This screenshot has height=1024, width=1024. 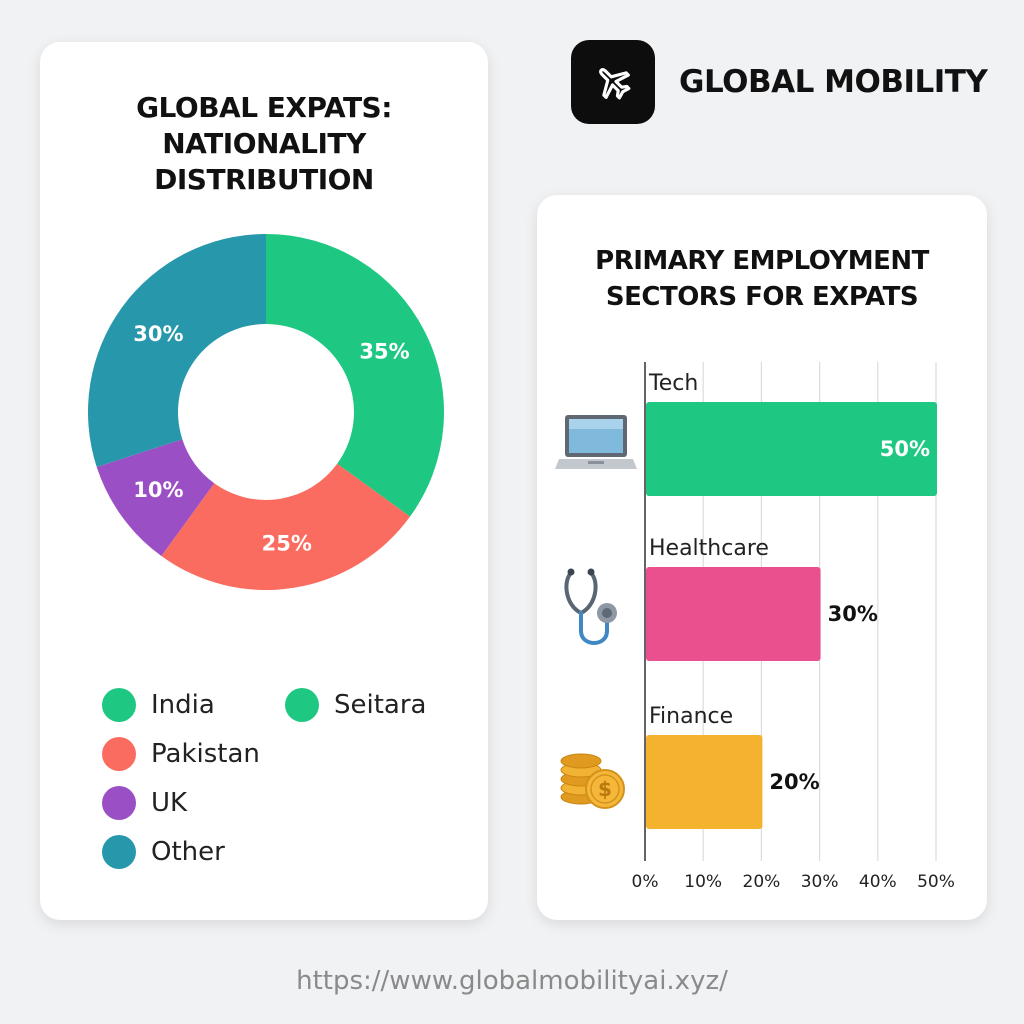 I want to click on legend-item-seitara: Seitara, so click(x=355, y=705).